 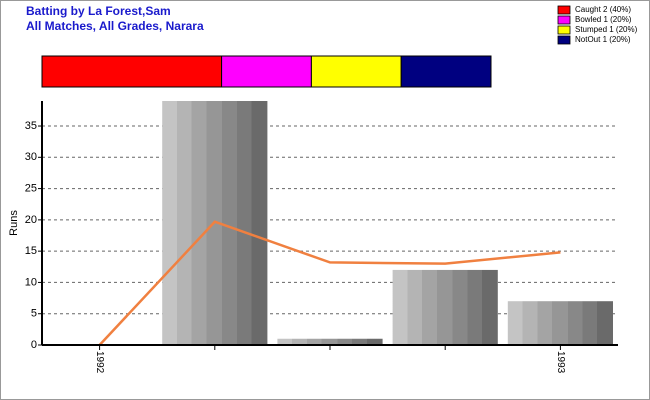 What do you see at coordinates (31, 188) in the screenshot?
I see `y-tick-label: 25` at bounding box center [31, 188].